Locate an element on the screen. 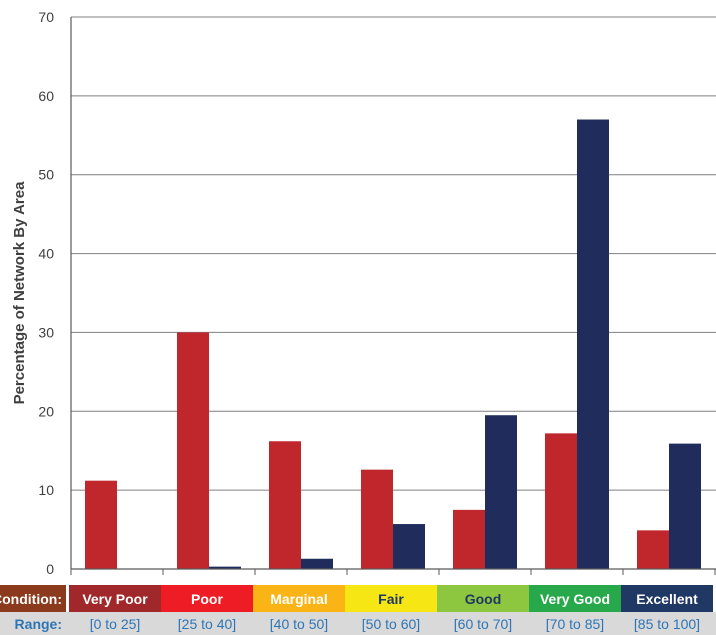 This screenshot has width=716, height=635. condition-label: Fair is located at coordinates (391, 599).